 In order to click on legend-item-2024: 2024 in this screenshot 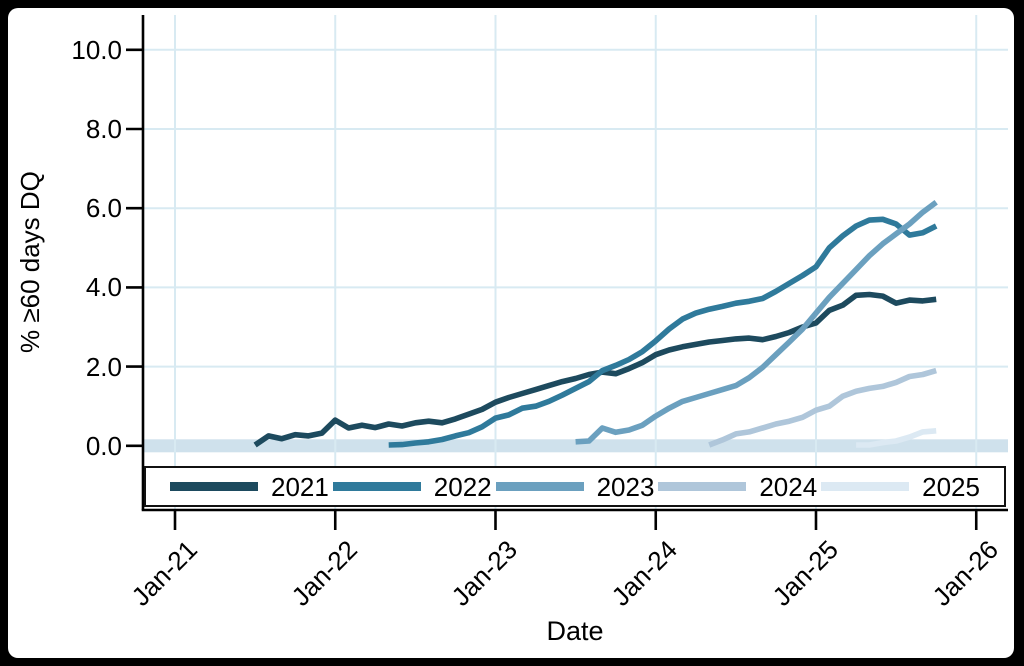, I will do `click(737, 487)`.